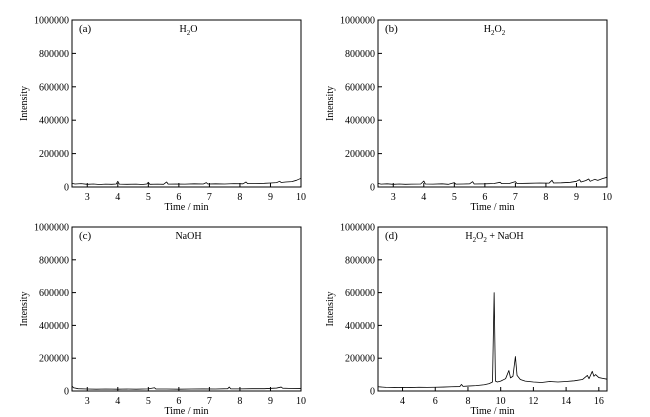 This screenshot has width=650, height=417. What do you see at coordinates (85, 236) in the screenshot?
I see `panel-letter: (c)` at bounding box center [85, 236].